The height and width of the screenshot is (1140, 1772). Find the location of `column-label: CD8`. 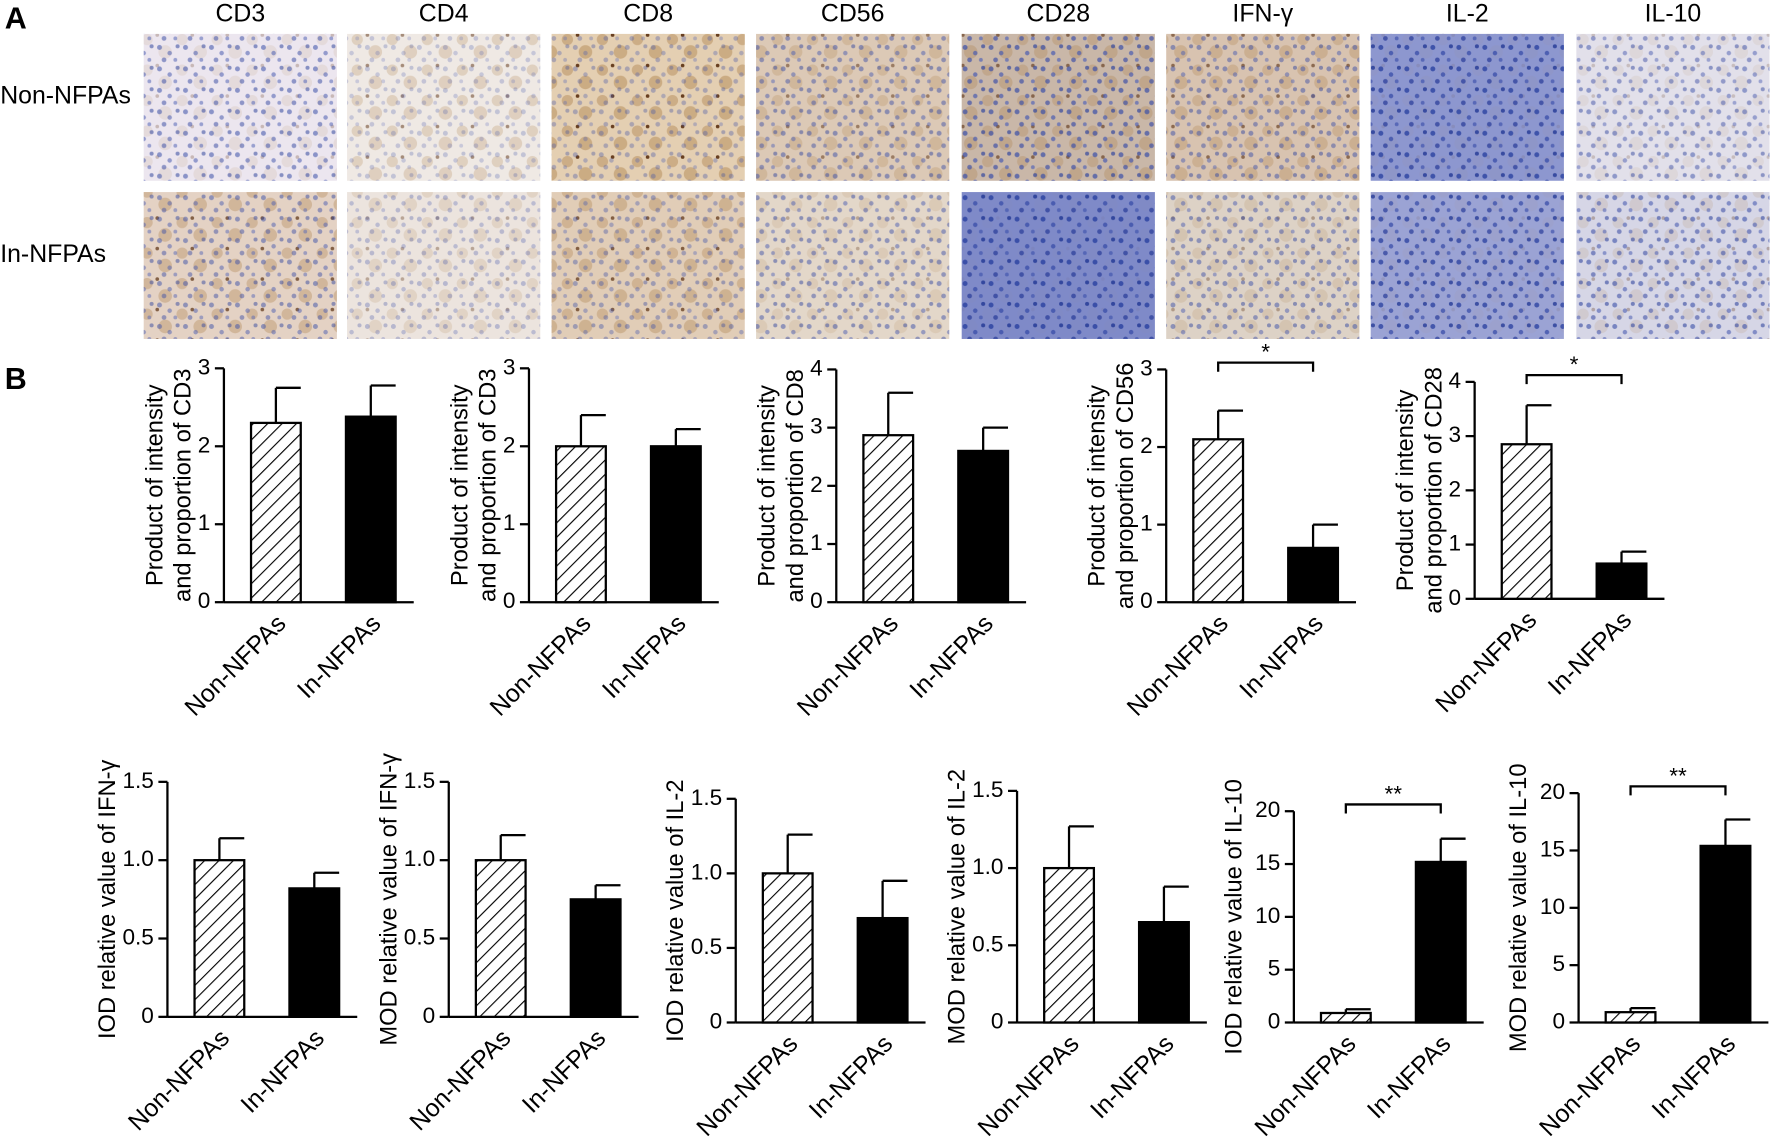

column-label: CD8 is located at coordinates (648, 13).